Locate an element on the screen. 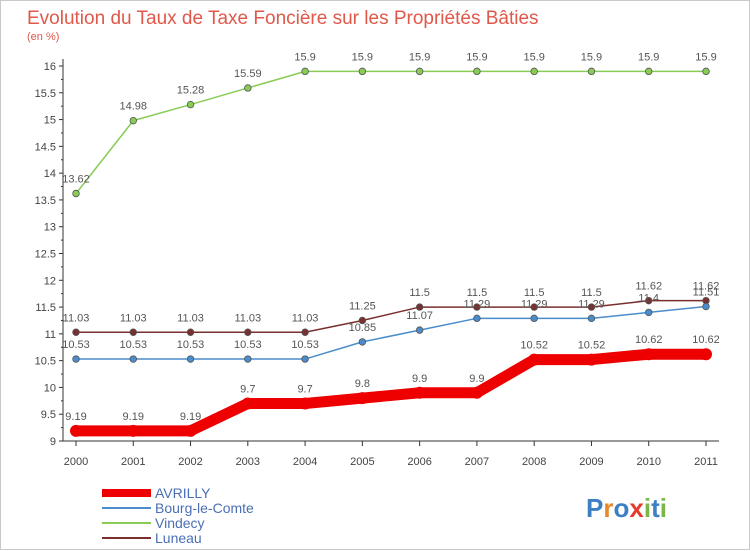 The width and height of the screenshot is (750, 551). y-tick-label: 12.5 is located at coordinates (45, 255).